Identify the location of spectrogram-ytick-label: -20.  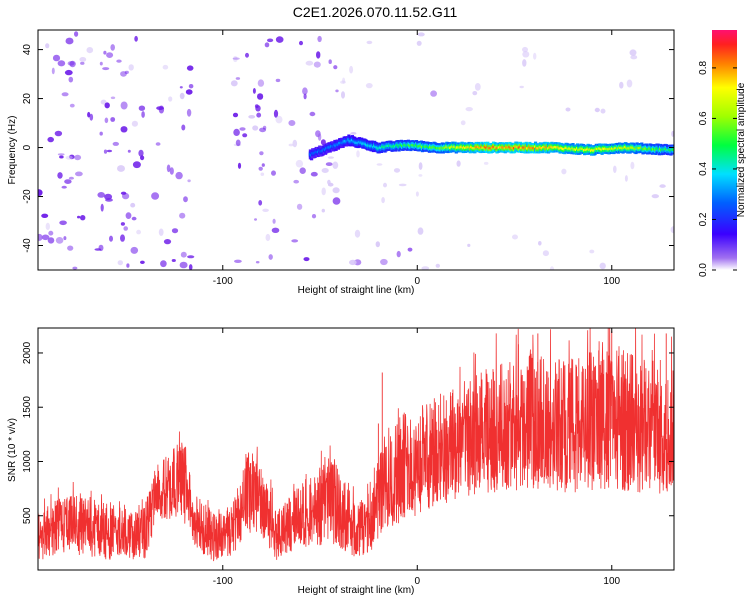
(27, 196).